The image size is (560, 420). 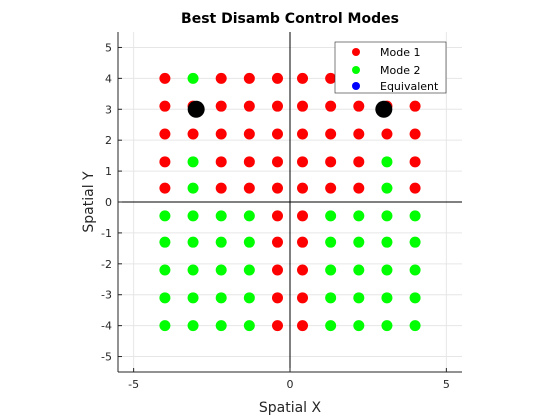 I want to click on y-tick-label: 5, so click(x=108, y=47).